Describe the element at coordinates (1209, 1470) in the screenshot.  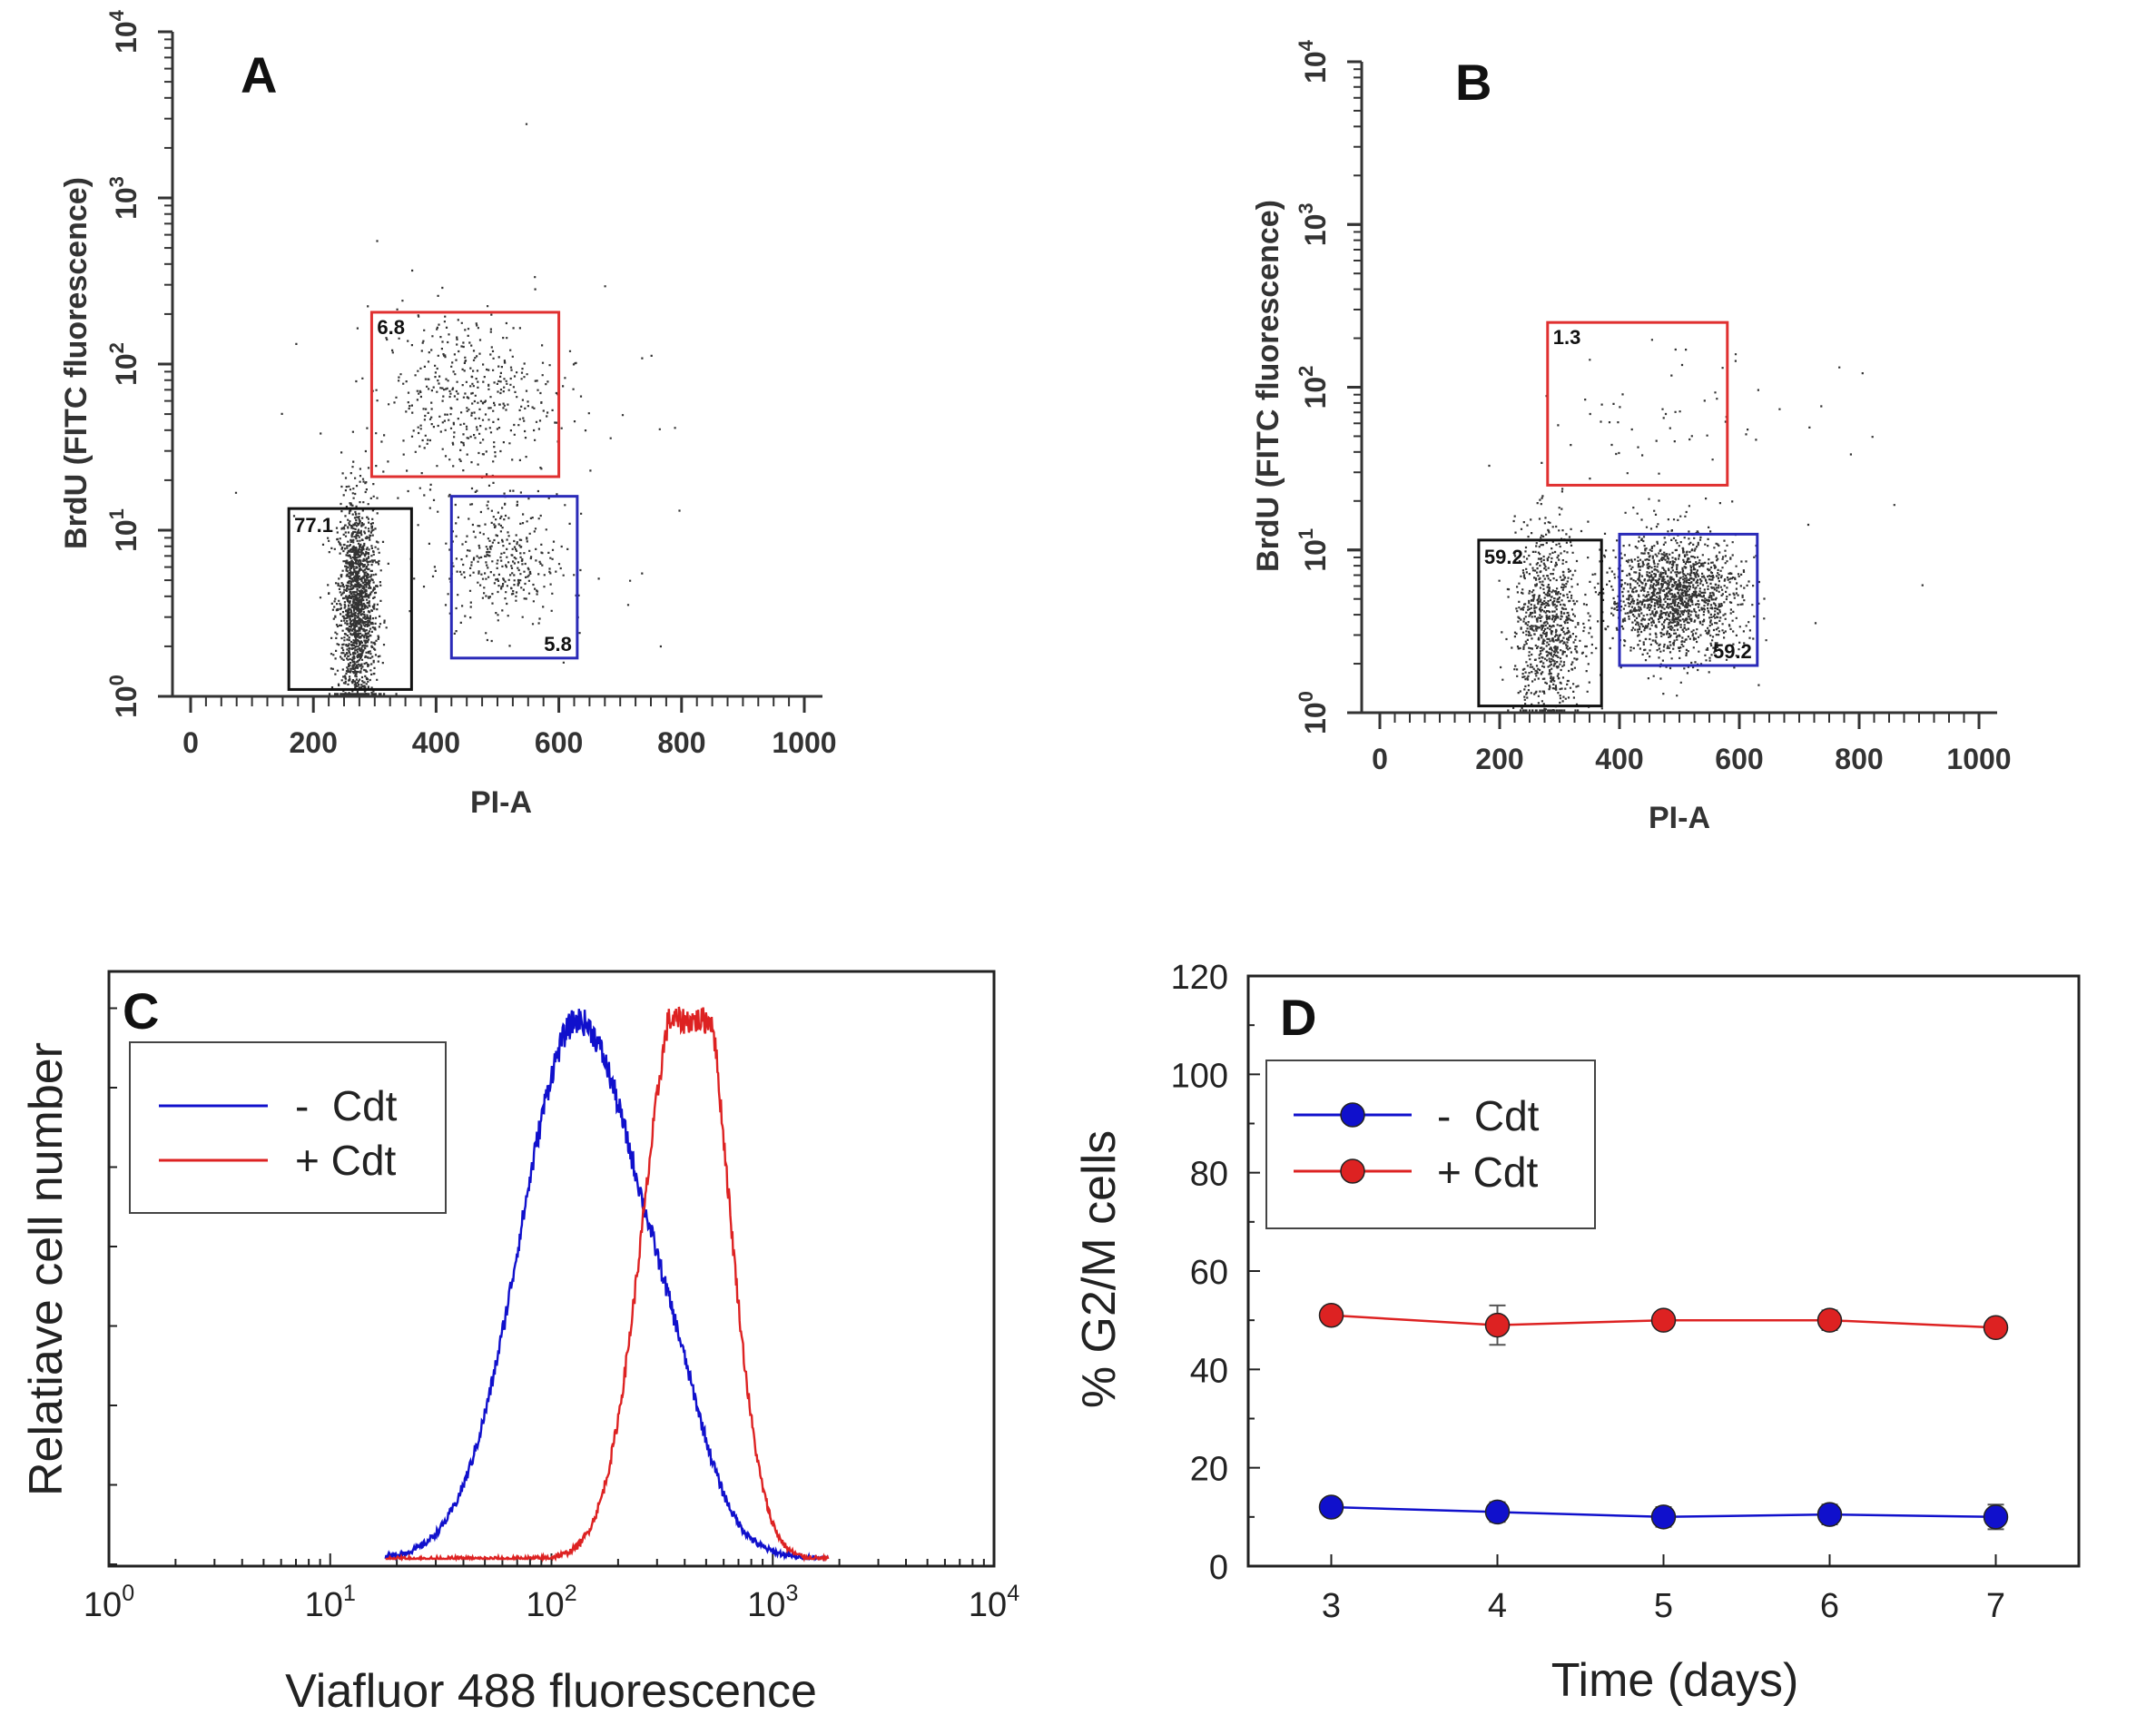
I see `panel-d-y-tick-label: 20` at that location.